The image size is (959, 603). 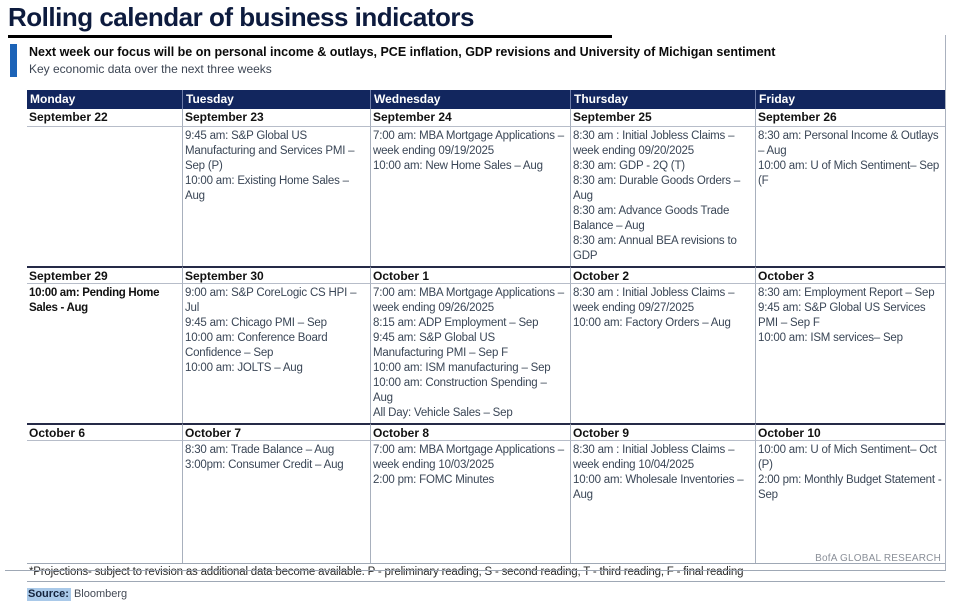 What do you see at coordinates (850, 432) in the screenshot?
I see `date-cell: October 10` at bounding box center [850, 432].